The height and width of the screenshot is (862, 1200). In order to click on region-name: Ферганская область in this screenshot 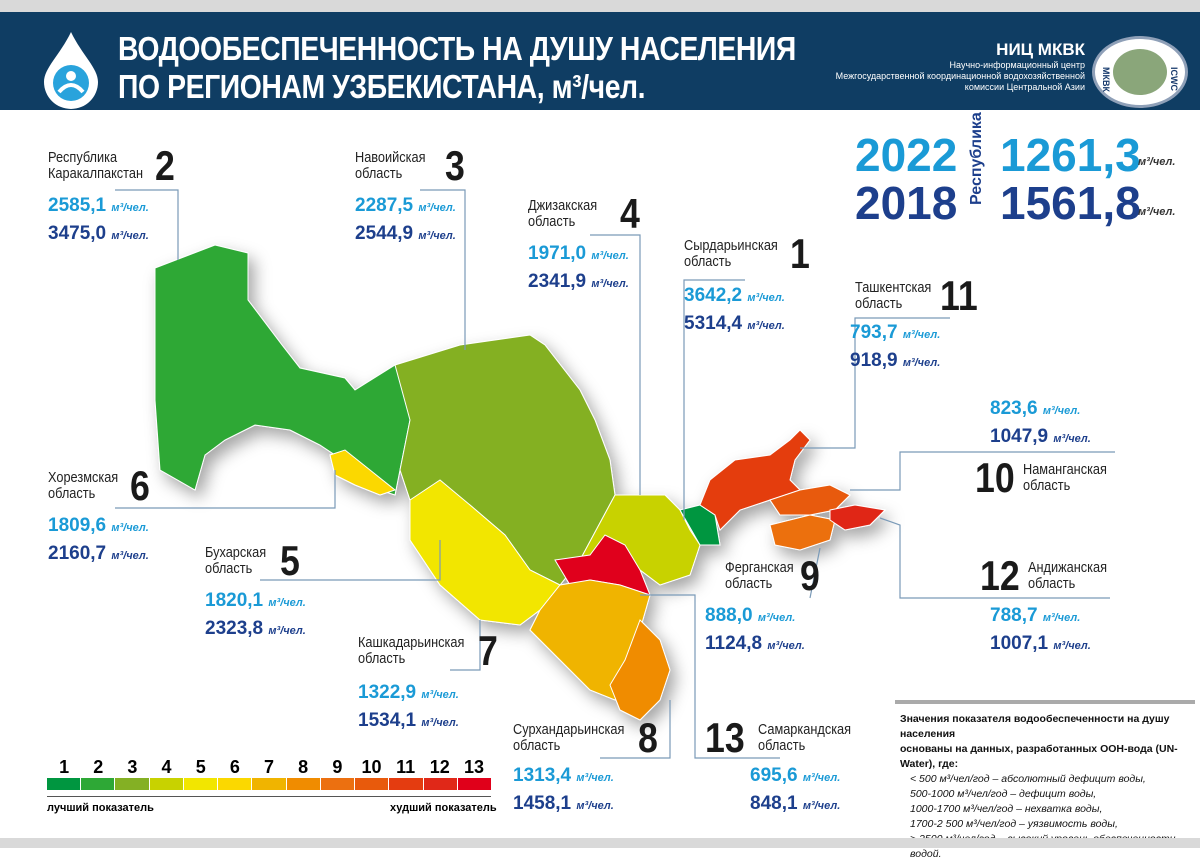, I will do `click(759, 575)`.